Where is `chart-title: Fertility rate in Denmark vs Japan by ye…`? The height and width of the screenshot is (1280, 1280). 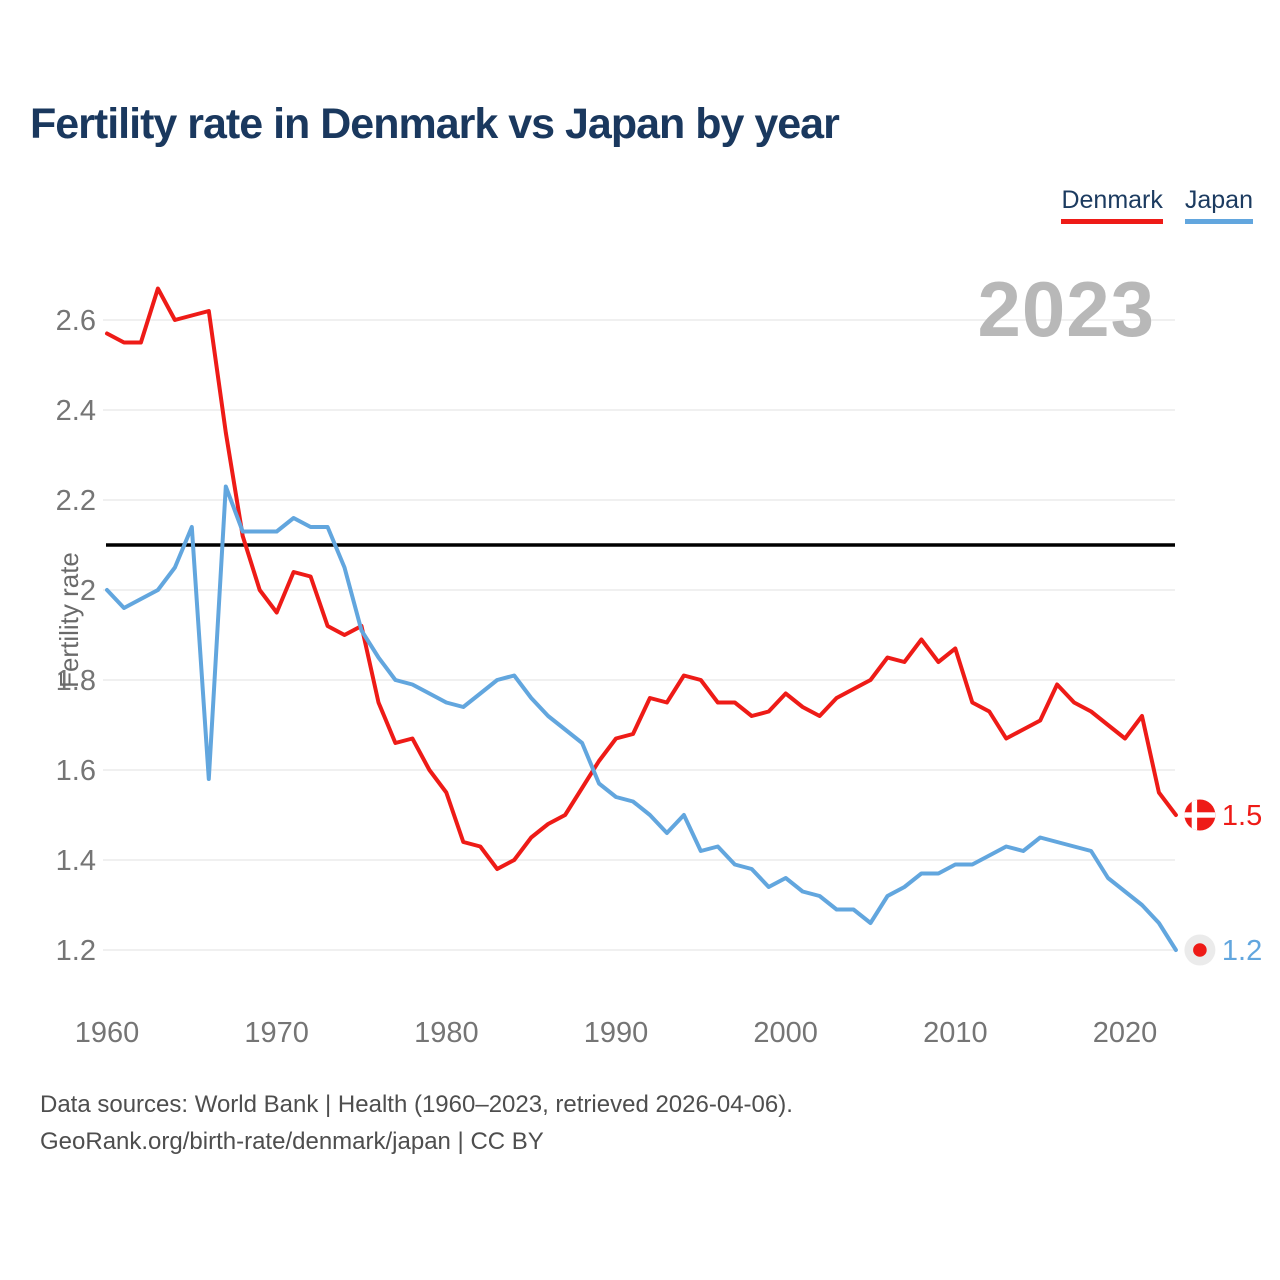
chart-title: Fertility rate in Denmark vs Japan by ye… is located at coordinates (435, 124).